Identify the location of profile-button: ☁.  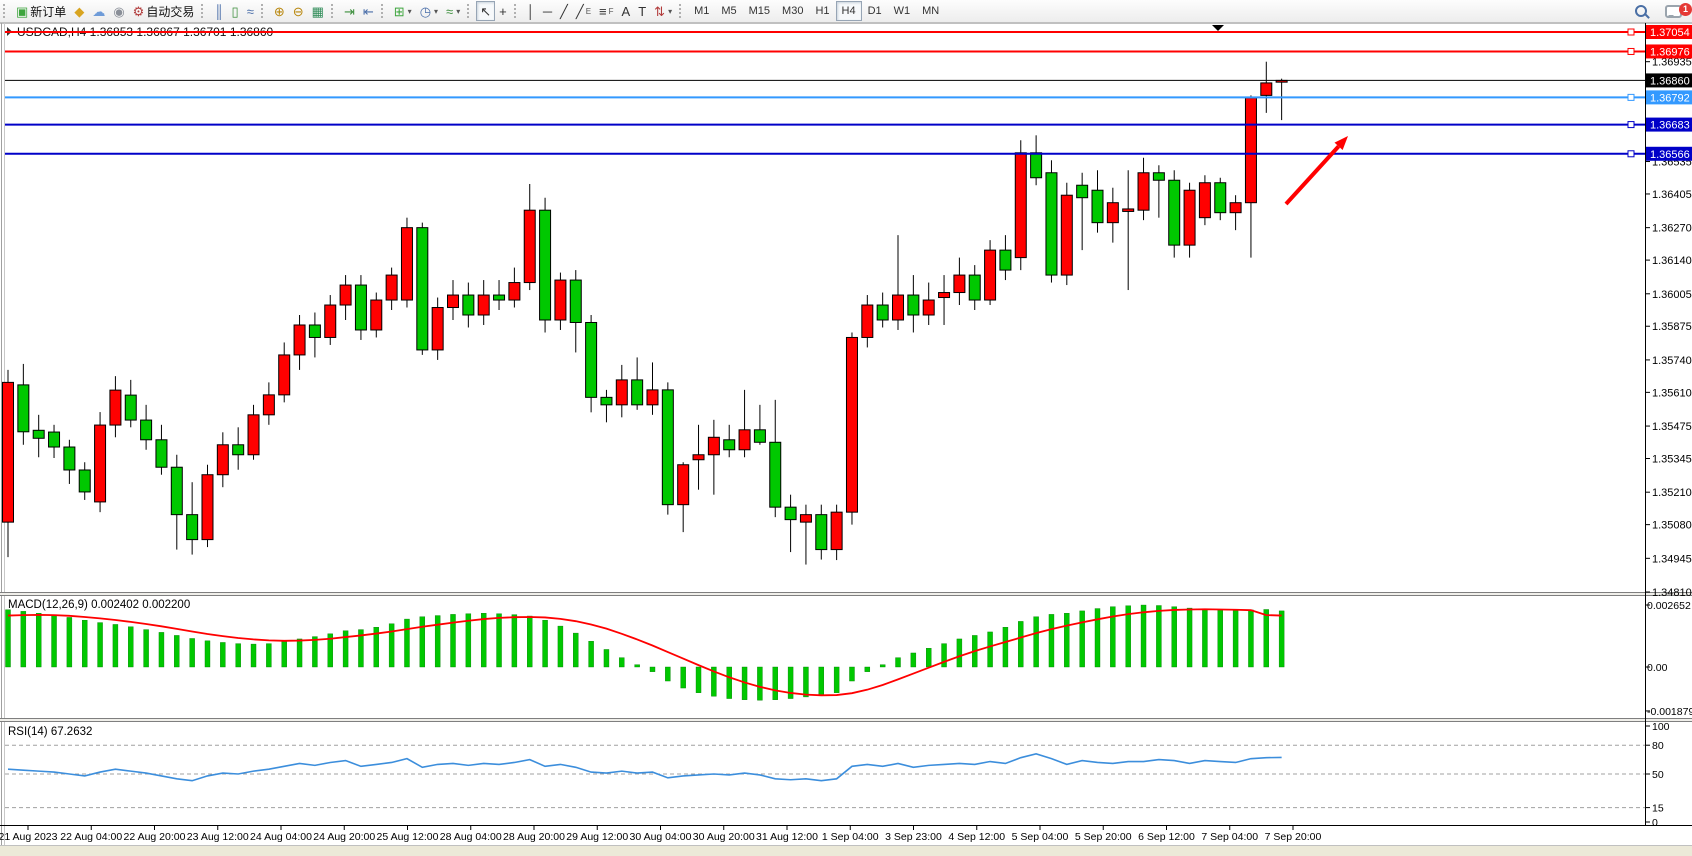
(98, 11).